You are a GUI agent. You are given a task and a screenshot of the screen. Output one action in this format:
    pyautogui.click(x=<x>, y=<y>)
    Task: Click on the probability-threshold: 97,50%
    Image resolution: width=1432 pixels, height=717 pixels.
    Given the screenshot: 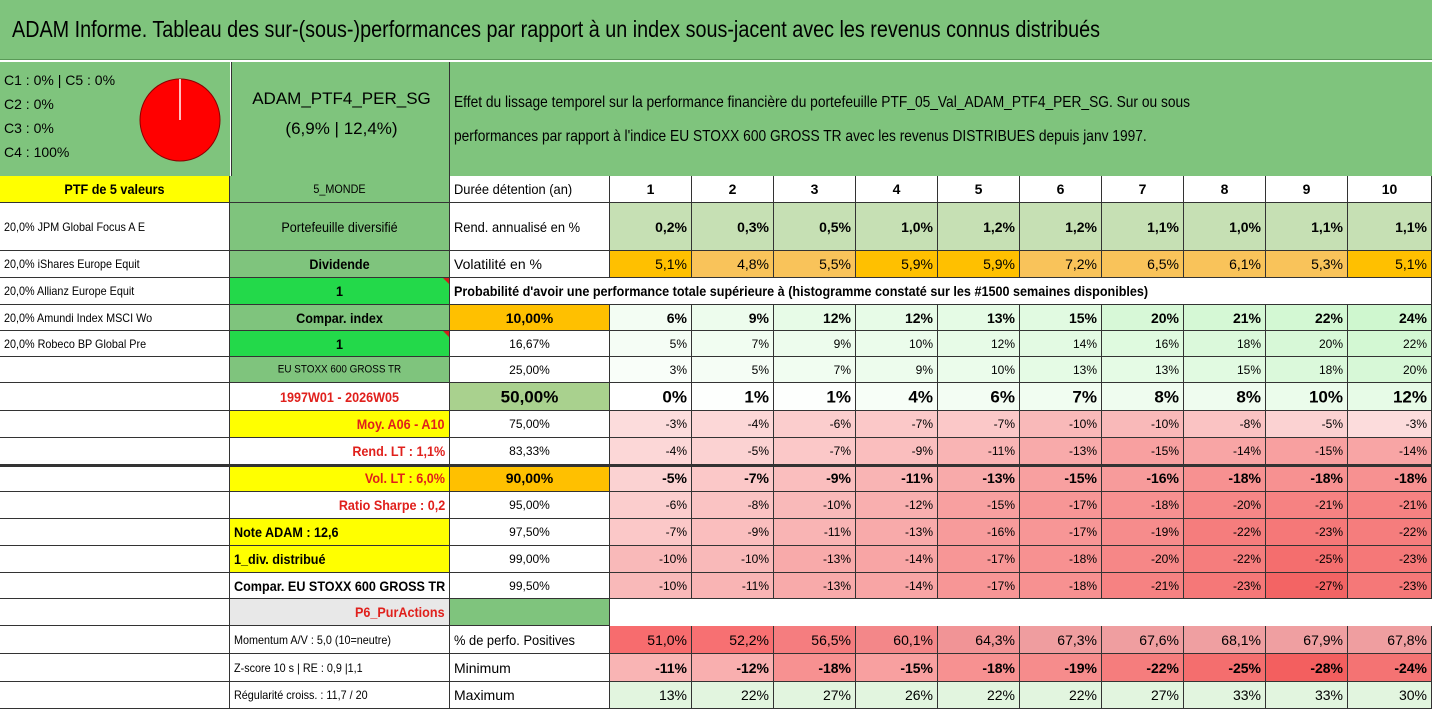 What is the action you would take?
    pyautogui.click(x=530, y=532)
    